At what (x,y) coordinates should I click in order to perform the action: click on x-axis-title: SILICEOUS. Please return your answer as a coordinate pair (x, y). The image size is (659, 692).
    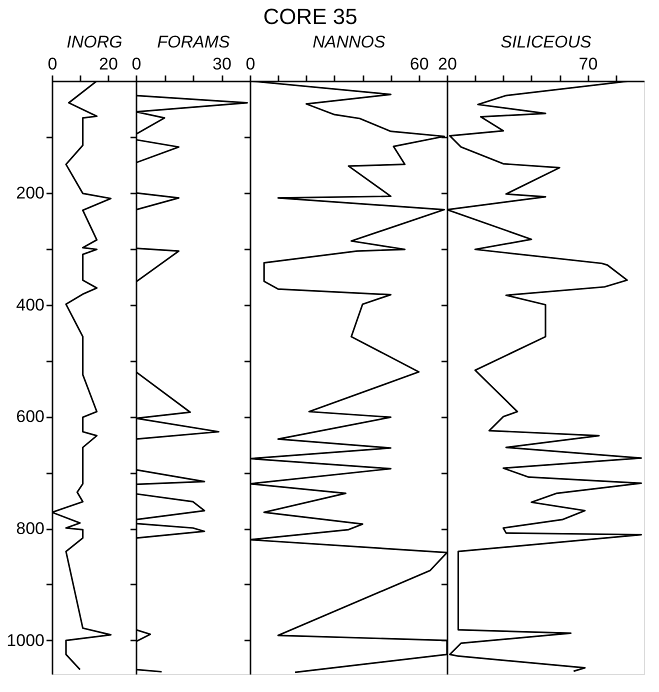
    Looking at the image, I should click on (546, 42).